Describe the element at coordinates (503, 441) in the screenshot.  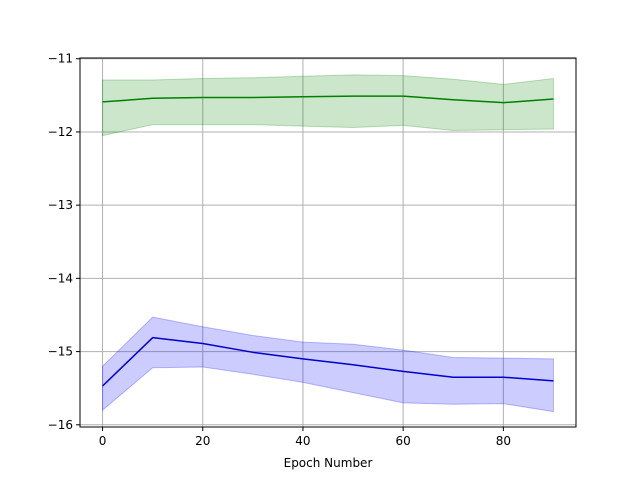
I see `x-tick-label: 80` at that location.